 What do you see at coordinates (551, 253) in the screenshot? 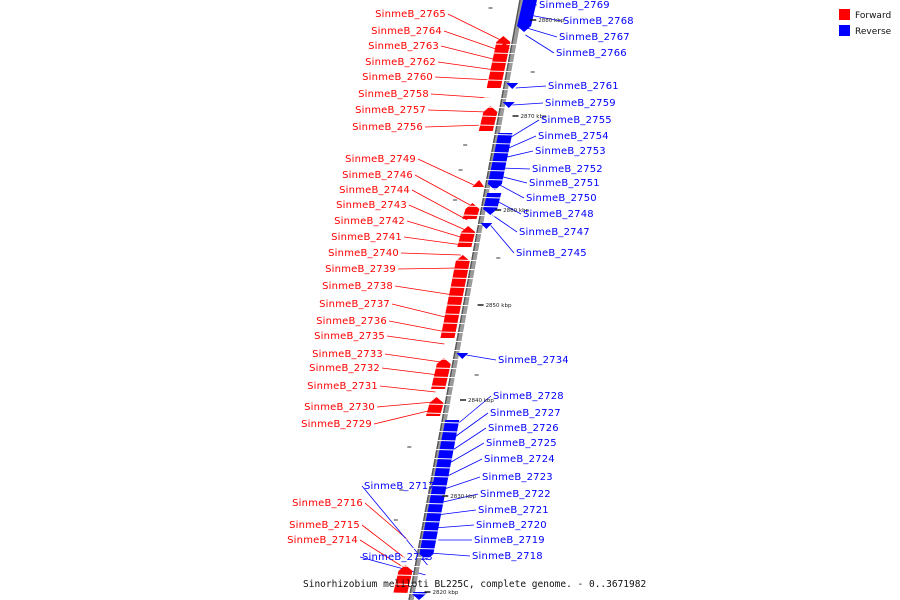
I see `gene-label: SinmeB_2745` at bounding box center [551, 253].